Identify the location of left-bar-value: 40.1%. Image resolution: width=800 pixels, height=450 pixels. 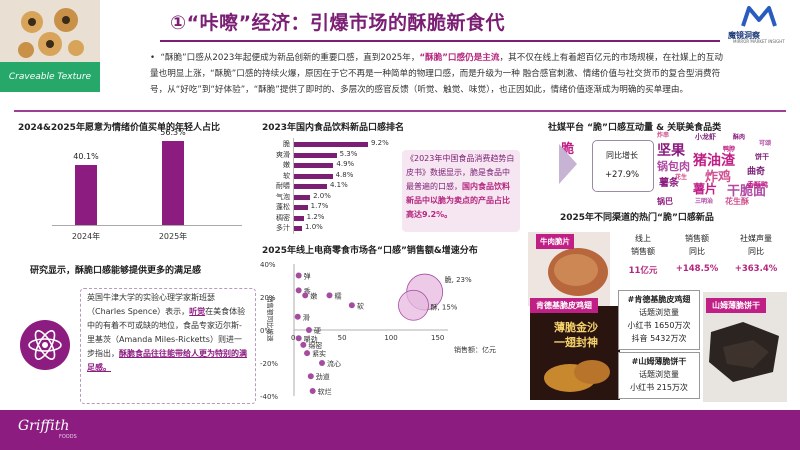
(86, 156).